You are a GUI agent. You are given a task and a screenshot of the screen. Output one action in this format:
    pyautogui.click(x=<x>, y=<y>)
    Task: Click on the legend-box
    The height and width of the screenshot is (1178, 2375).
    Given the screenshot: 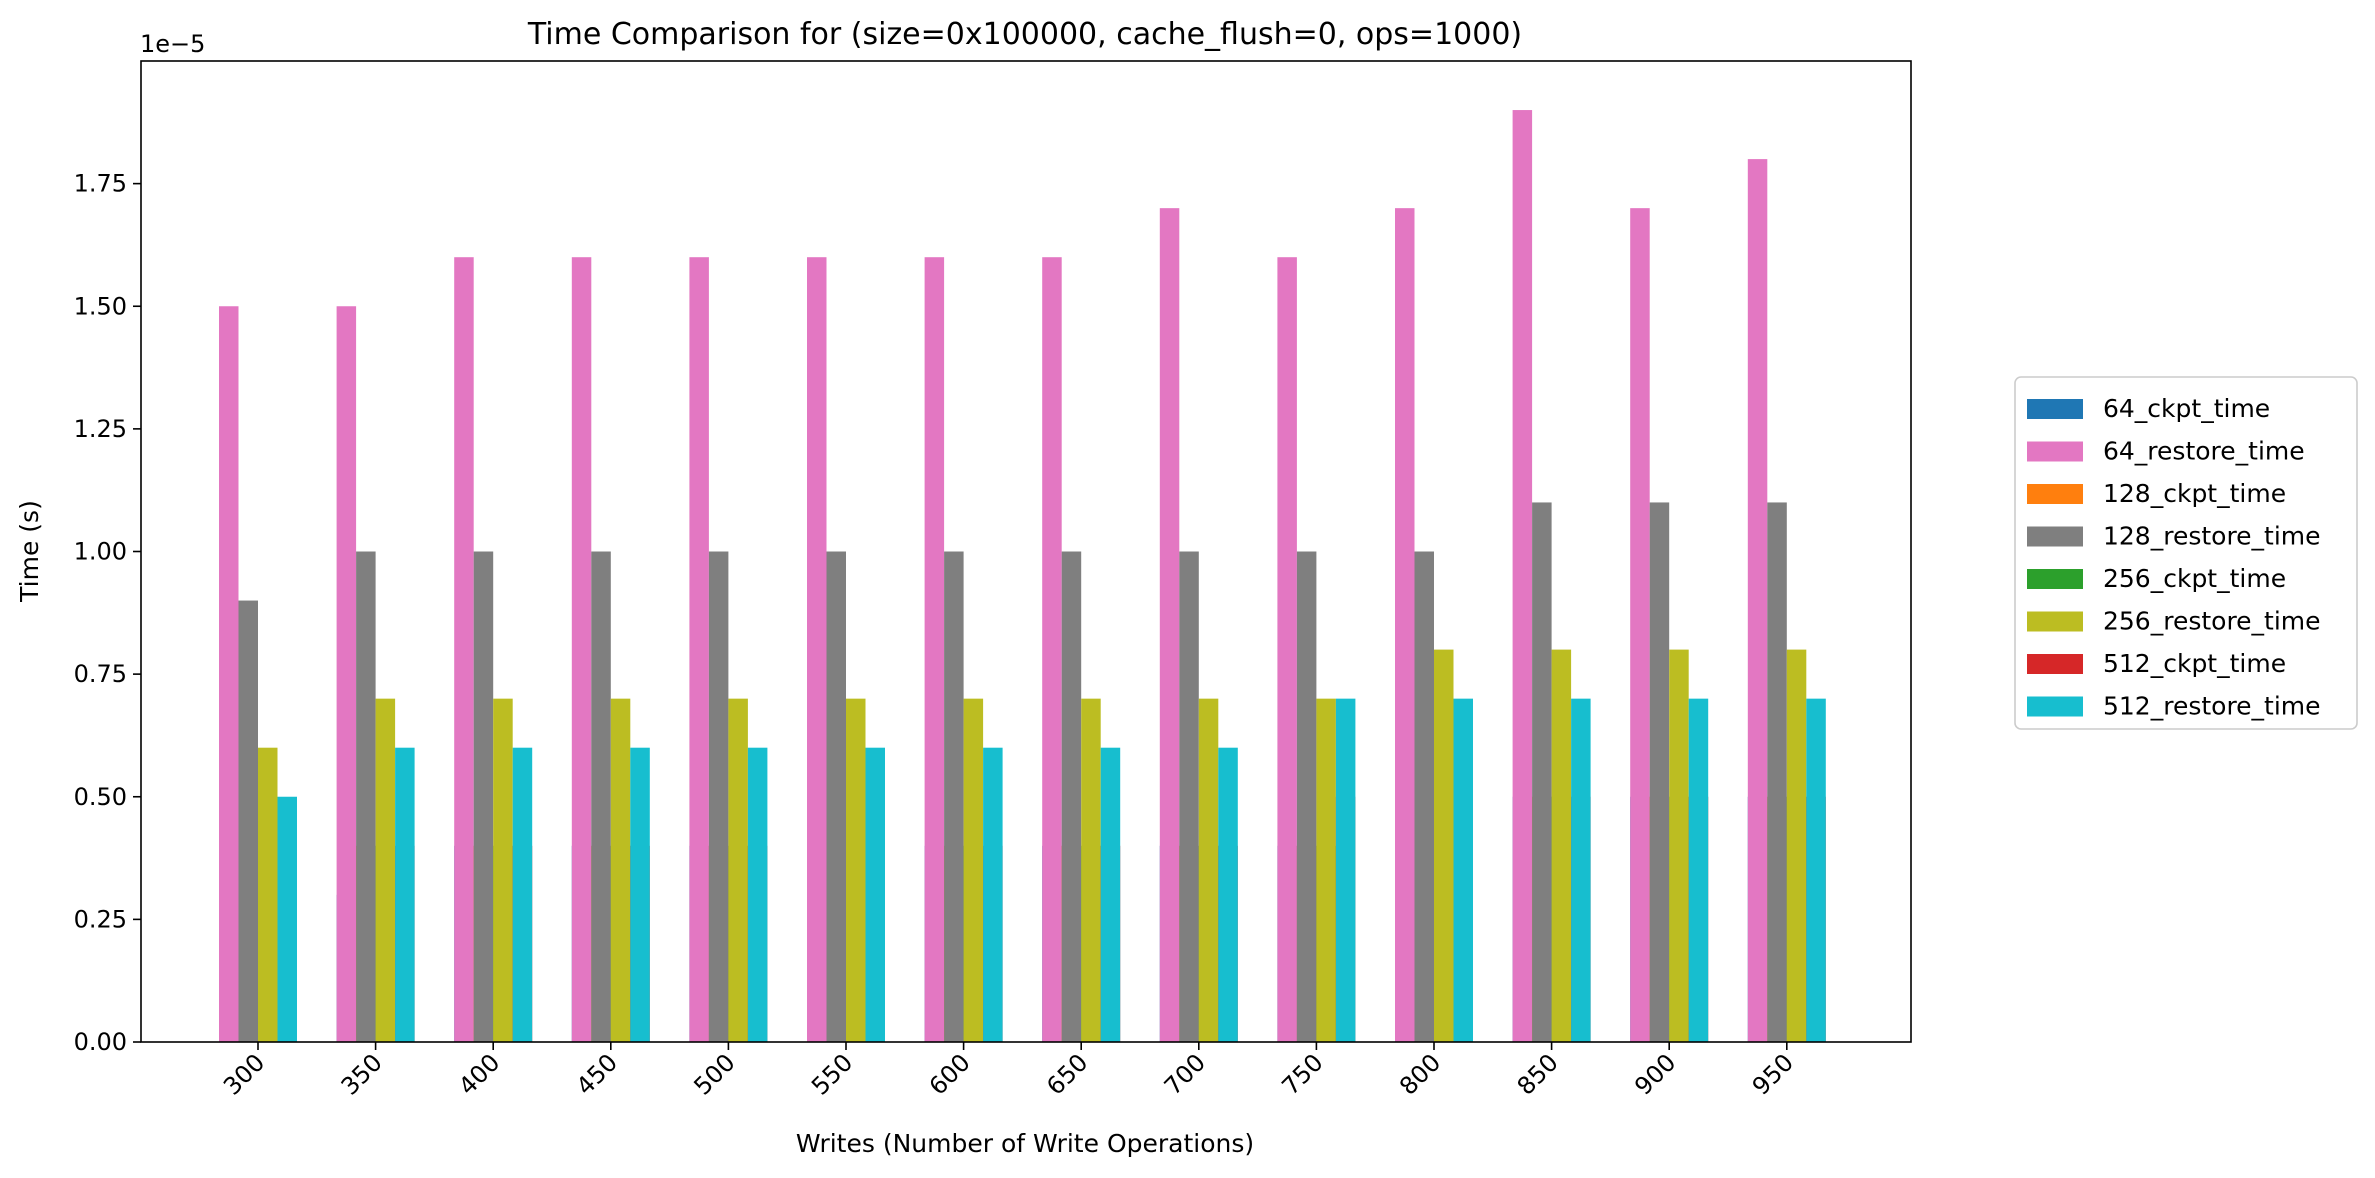 What is the action you would take?
    pyautogui.click(x=2186, y=553)
    